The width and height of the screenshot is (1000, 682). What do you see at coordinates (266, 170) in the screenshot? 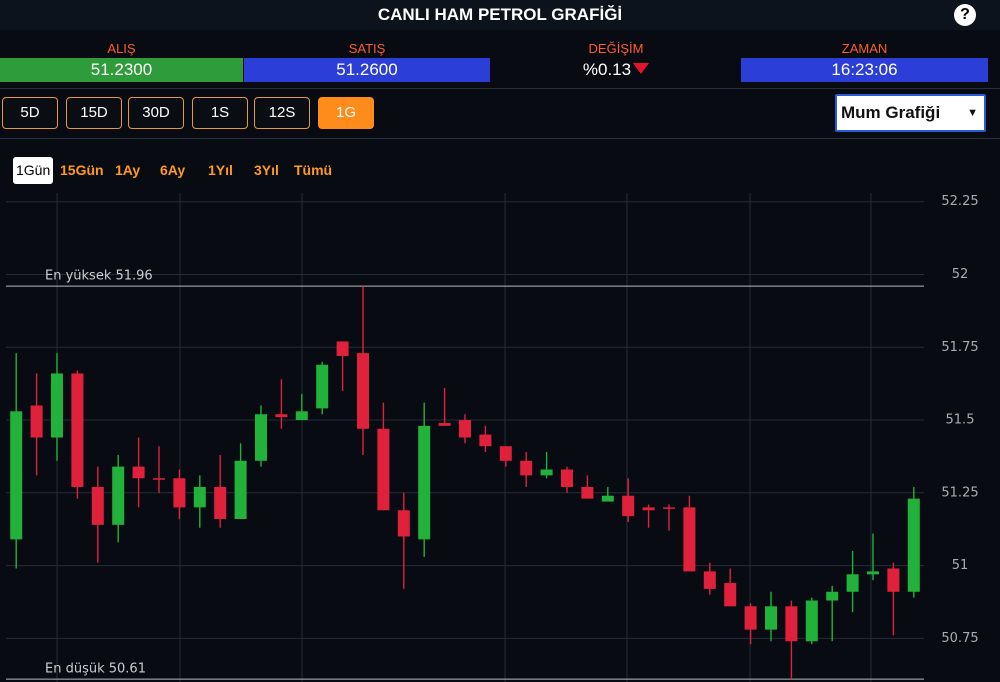
I see `range-tab: 3Yıl` at bounding box center [266, 170].